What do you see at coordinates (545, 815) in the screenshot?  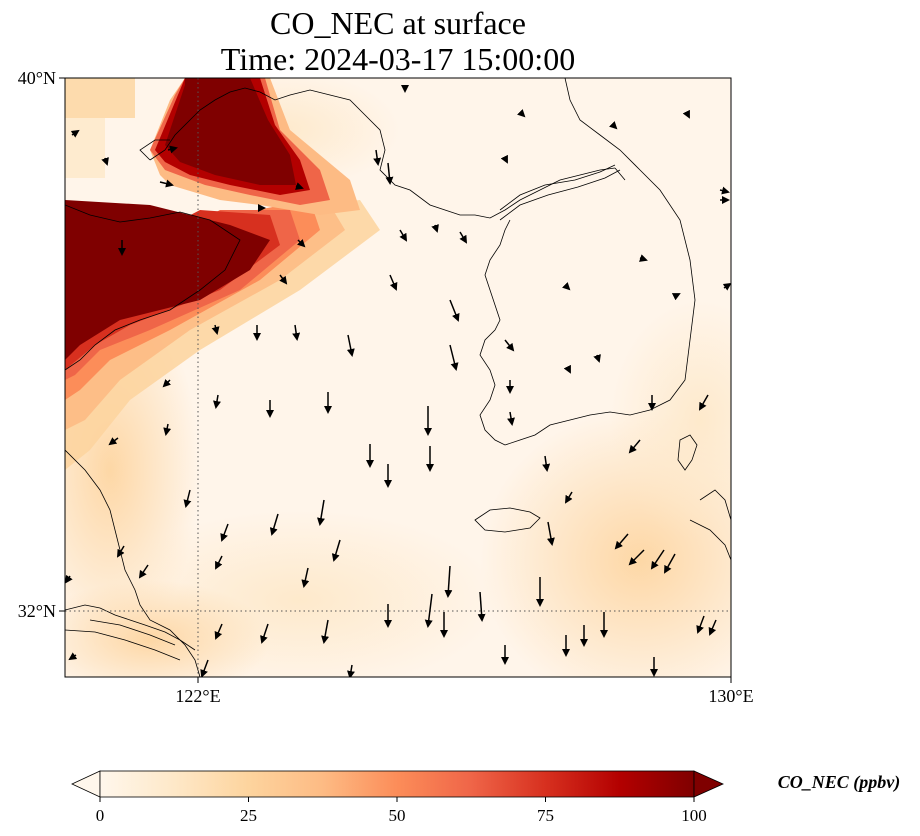 I see `colorbar-tick-75: 75` at bounding box center [545, 815].